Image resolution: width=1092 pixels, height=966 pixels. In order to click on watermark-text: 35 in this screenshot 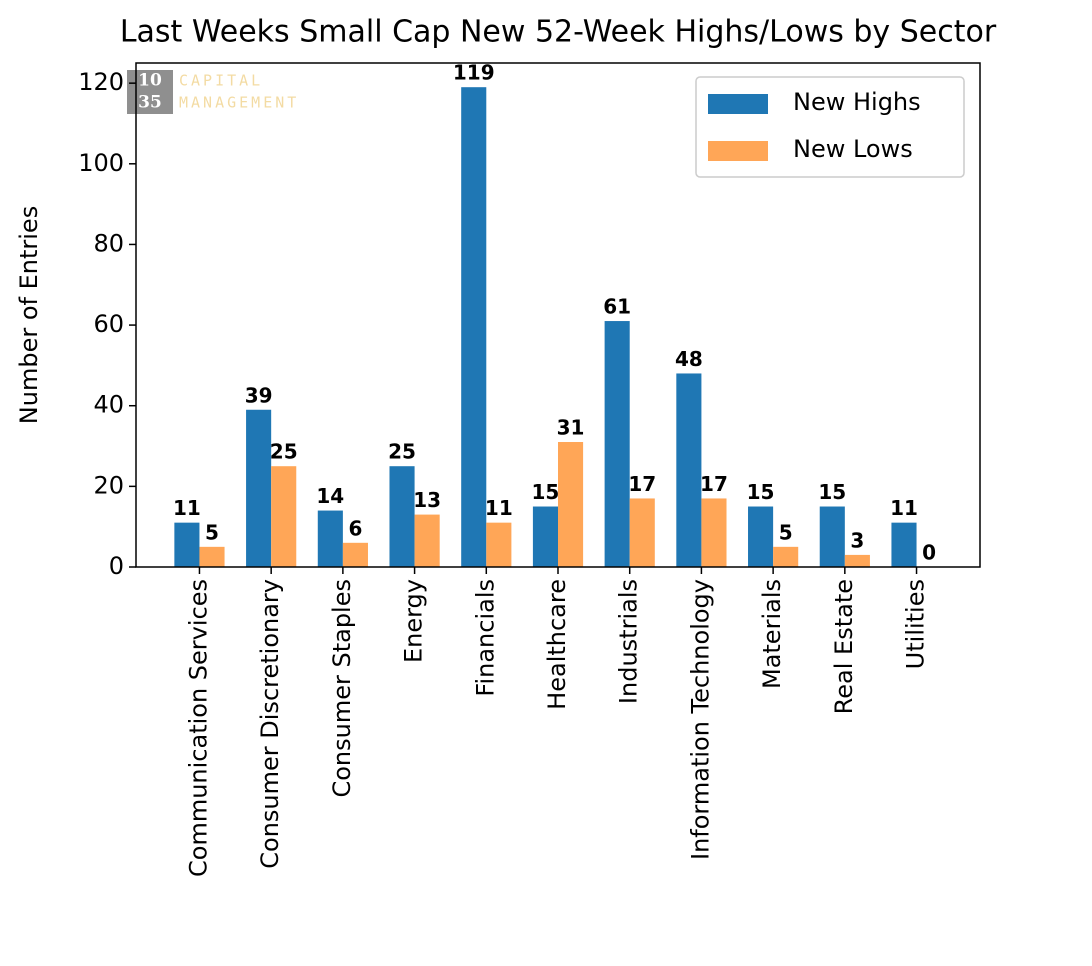, I will do `click(150, 103)`.